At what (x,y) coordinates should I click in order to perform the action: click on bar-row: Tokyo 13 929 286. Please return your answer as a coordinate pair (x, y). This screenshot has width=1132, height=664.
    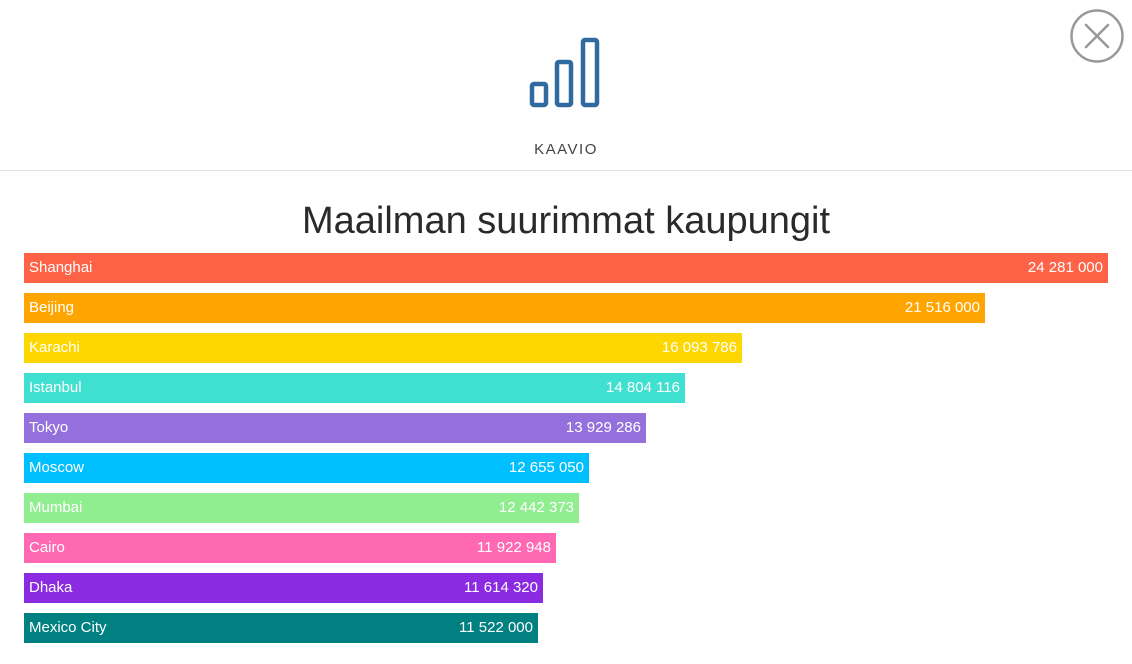
    Looking at the image, I should click on (335, 428).